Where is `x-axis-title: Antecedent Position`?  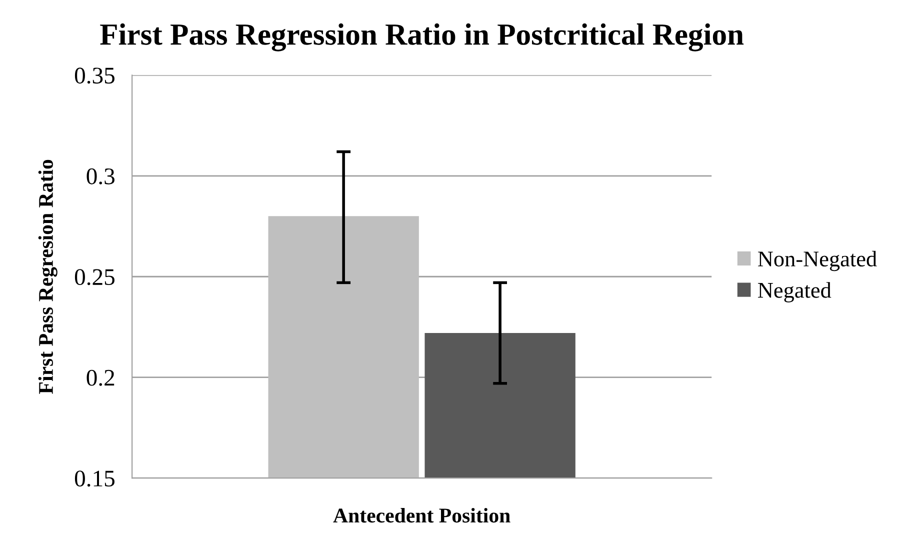
x-axis-title: Antecedent Position is located at coordinates (421, 515).